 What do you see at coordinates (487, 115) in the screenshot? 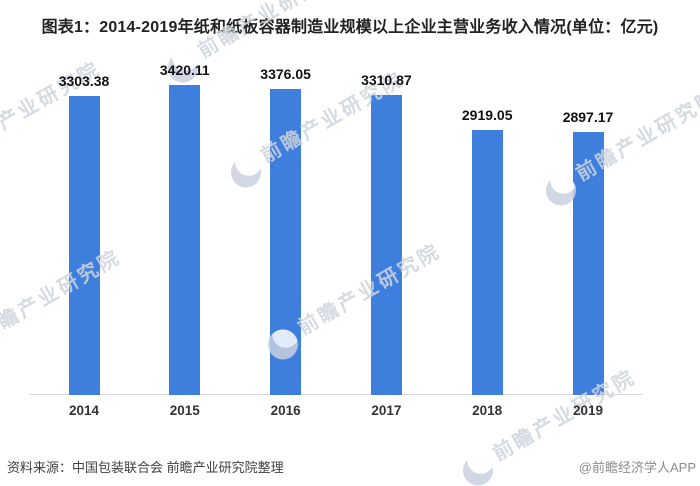
I see `bar-value-label: 2919.05` at bounding box center [487, 115].